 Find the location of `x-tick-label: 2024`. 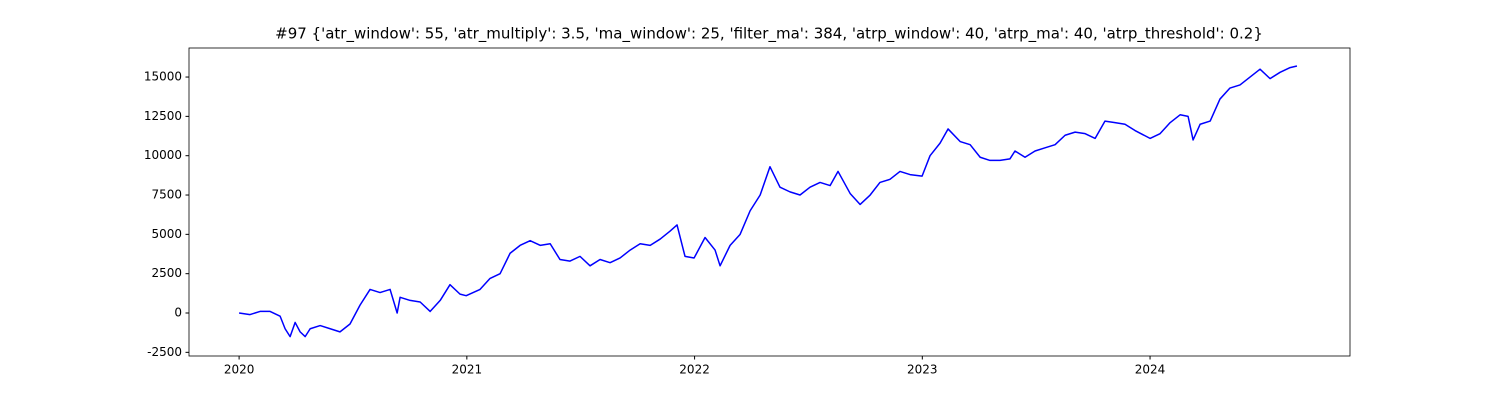

x-tick-label: 2024 is located at coordinates (1150, 370).